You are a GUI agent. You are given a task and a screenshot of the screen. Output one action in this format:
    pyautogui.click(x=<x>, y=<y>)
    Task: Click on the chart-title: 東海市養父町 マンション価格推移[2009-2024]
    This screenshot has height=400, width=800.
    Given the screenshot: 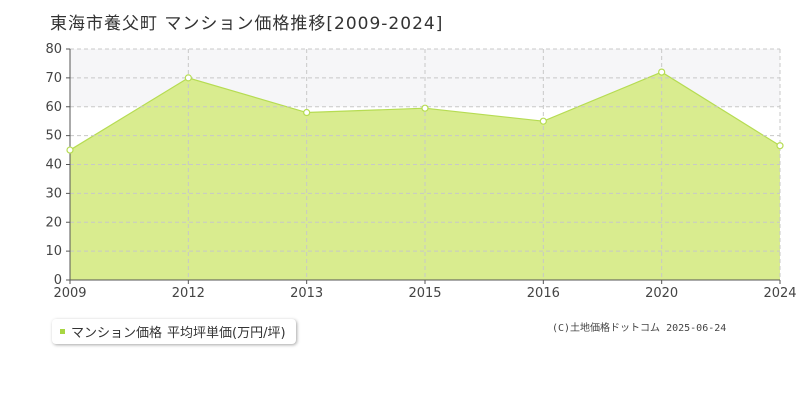 What is the action you would take?
    pyautogui.click(x=247, y=24)
    